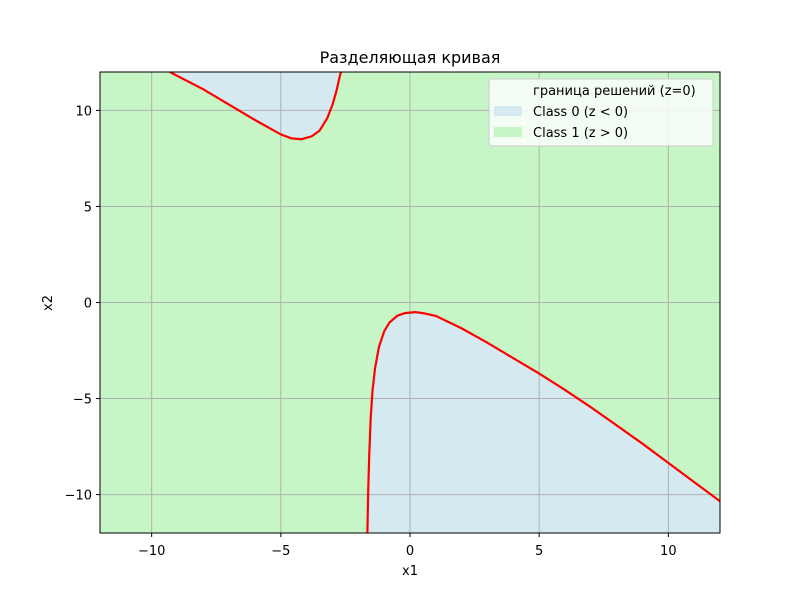 The height and width of the screenshot is (600, 800). Describe the element at coordinates (668, 551) in the screenshot. I see `x-tick-label: 10` at that location.